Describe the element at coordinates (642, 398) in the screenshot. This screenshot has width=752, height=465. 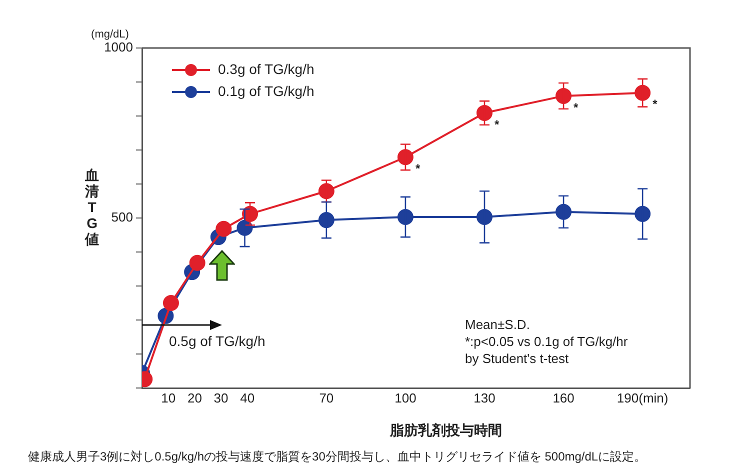
I see `x-tick-label: 190(min)` at that location.